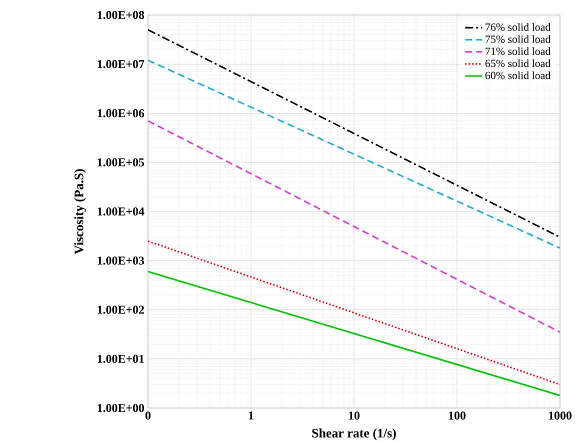 The width and height of the screenshot is (582, 443). What do you see at coordinates (121, 358) in the screenshot?
I see `y-tick-label: 1.00E+01` at bounding box center [121, 358].